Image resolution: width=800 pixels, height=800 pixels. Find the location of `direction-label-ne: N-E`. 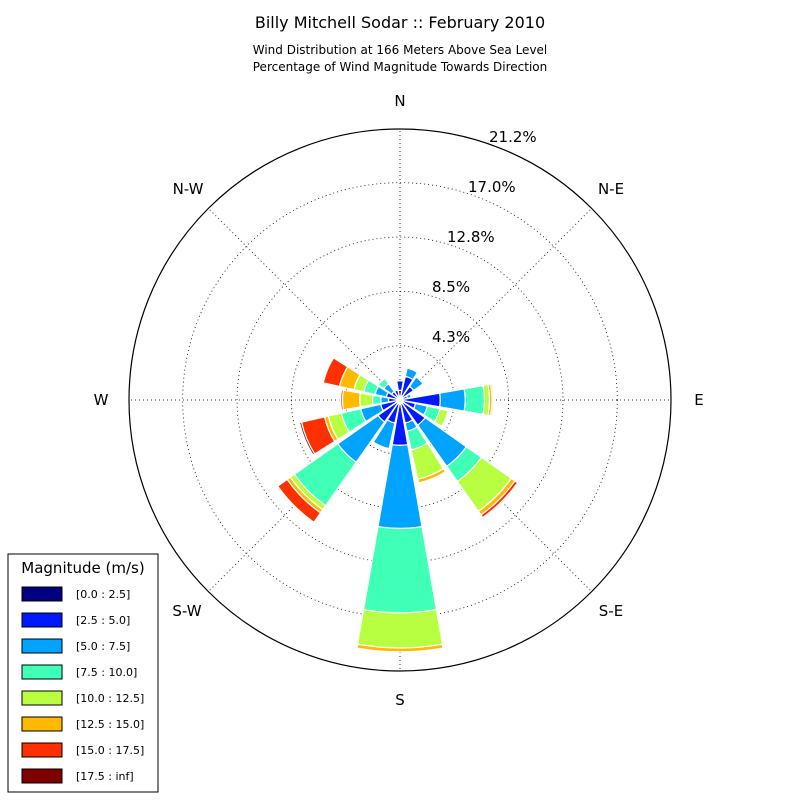

direction-label-ne: N-E is located at coordinates (611, 189).